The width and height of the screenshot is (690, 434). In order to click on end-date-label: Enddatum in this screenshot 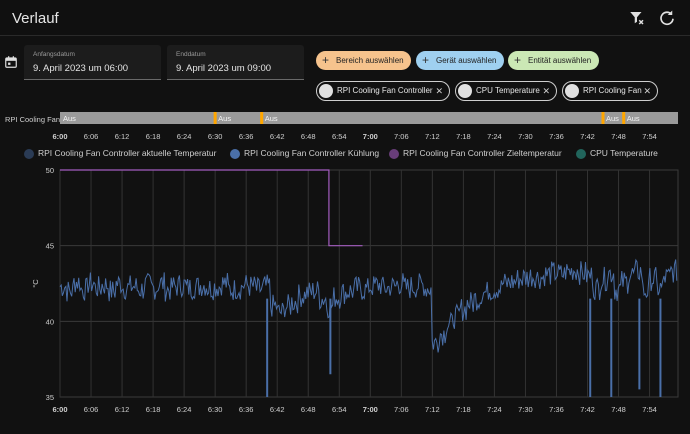, I will do `click(191, 54)`.